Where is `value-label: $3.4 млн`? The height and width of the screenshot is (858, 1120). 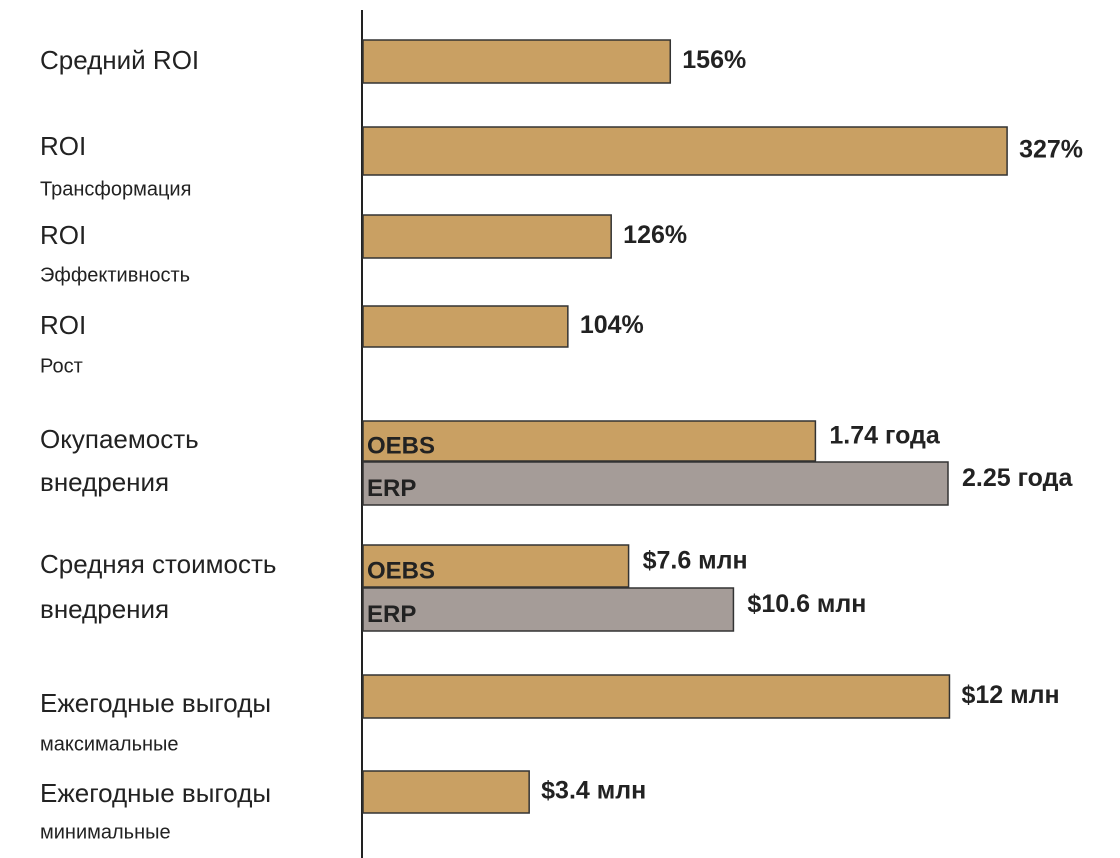
value-label: $3.4 млн is located at coordinates (593, 791).